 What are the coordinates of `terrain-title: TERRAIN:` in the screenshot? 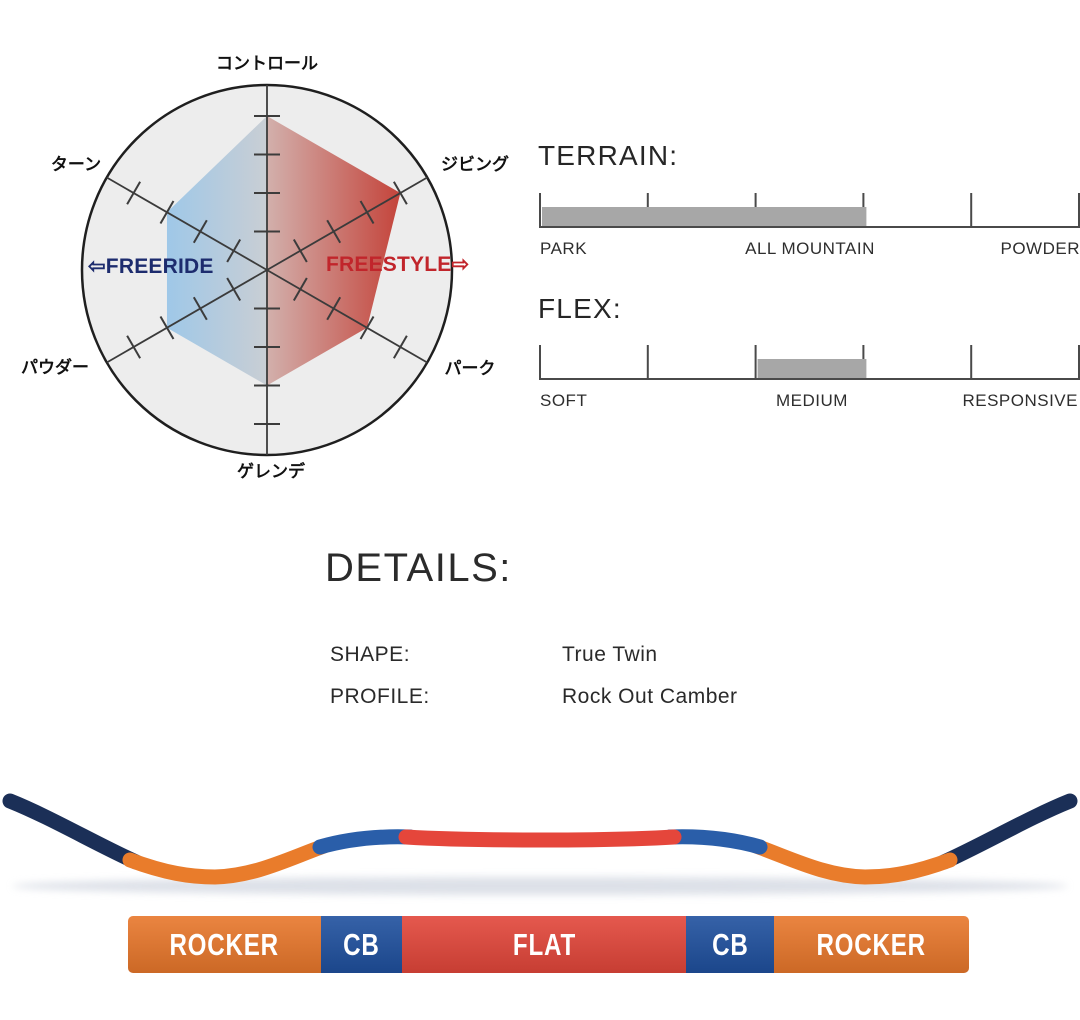 It's located at (608, 155).